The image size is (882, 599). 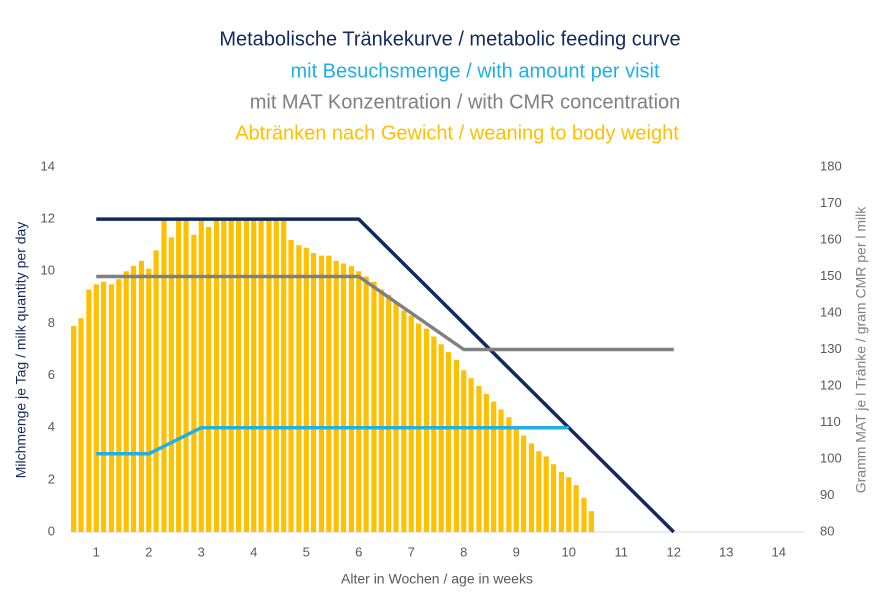 I want to click on x-tick-label: 5, so click(x=306, y=551).